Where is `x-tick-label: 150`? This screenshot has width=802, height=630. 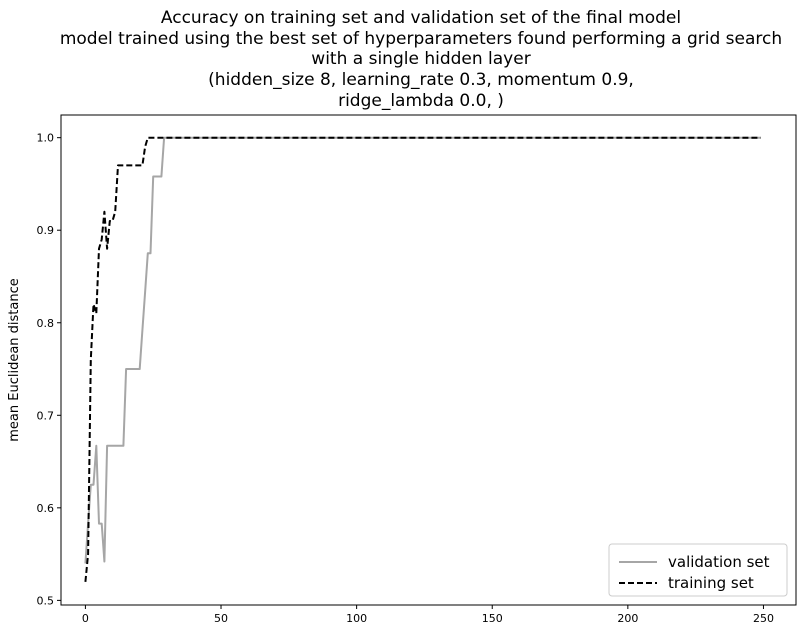
x-tick-label: 150 is located at coordinates (492, 618).